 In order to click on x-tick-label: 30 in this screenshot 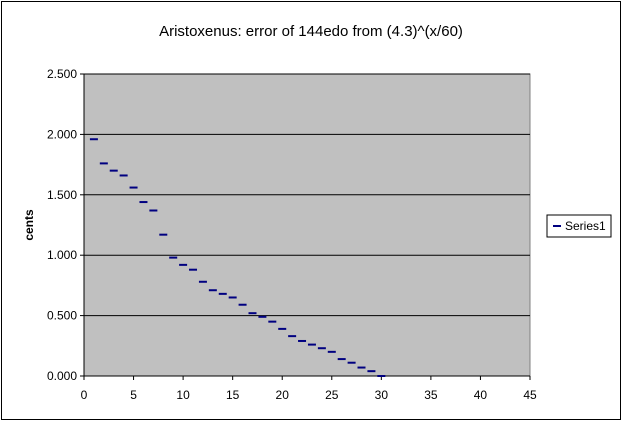, I will do `click(382, 395)`.